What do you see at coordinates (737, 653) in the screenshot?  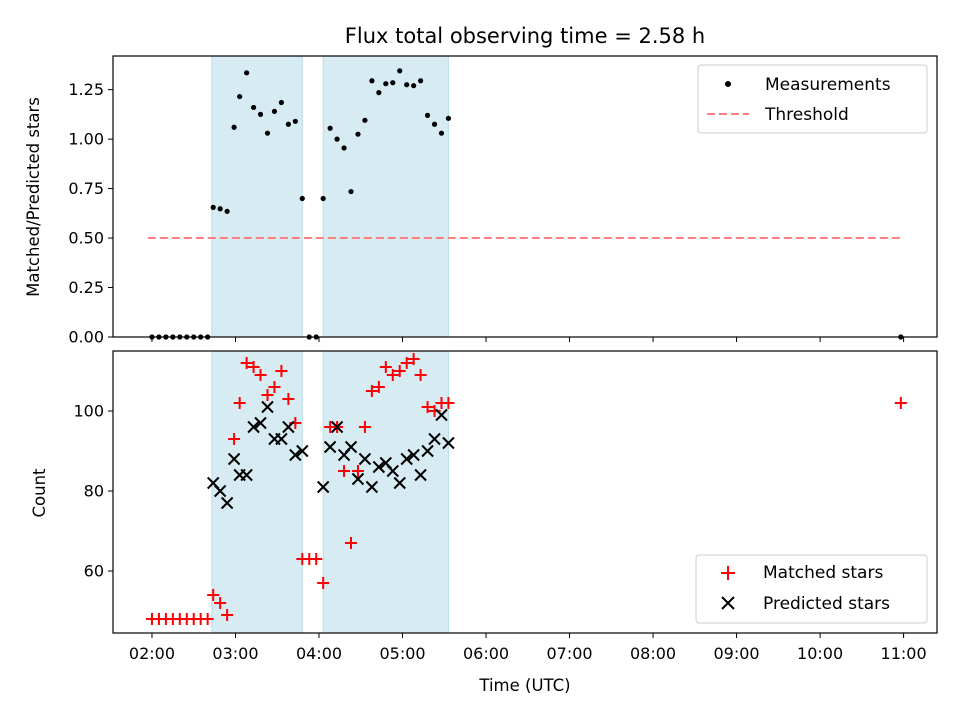 I see `bottom-x-tick-label: 09:00` at bounding box center [737, 653].